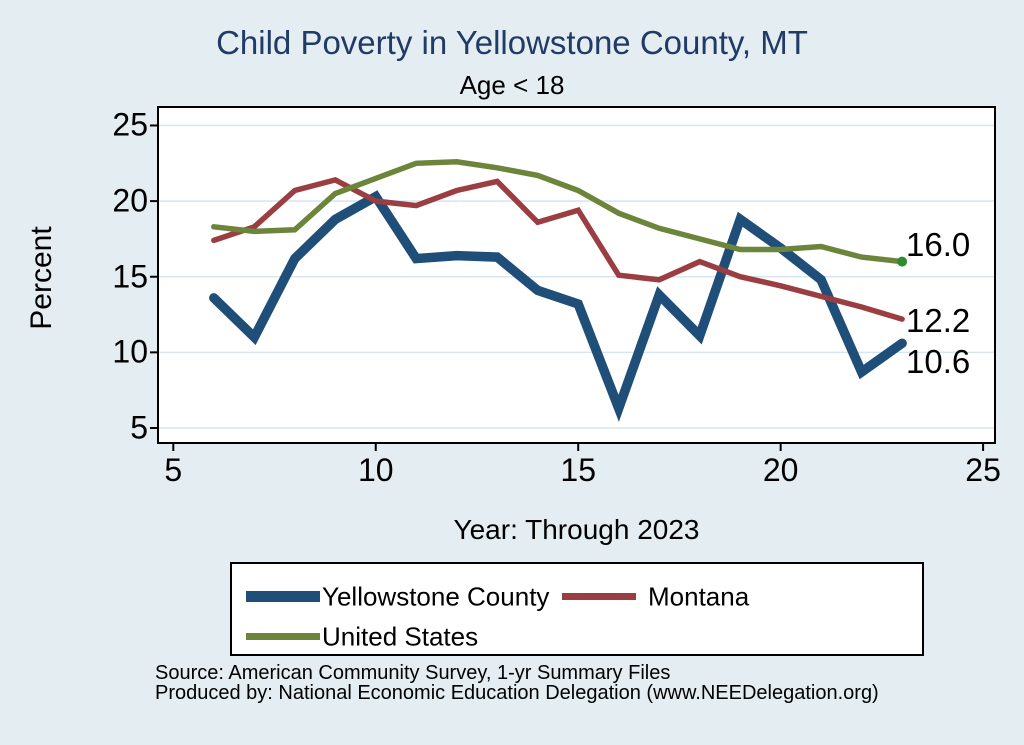 This screenshot has height=745, width=1024. What do you see at coordinates (938, 244) in the screenshot?
I see `end-label-united-states: 16.0` at bounding box center [938, 244].